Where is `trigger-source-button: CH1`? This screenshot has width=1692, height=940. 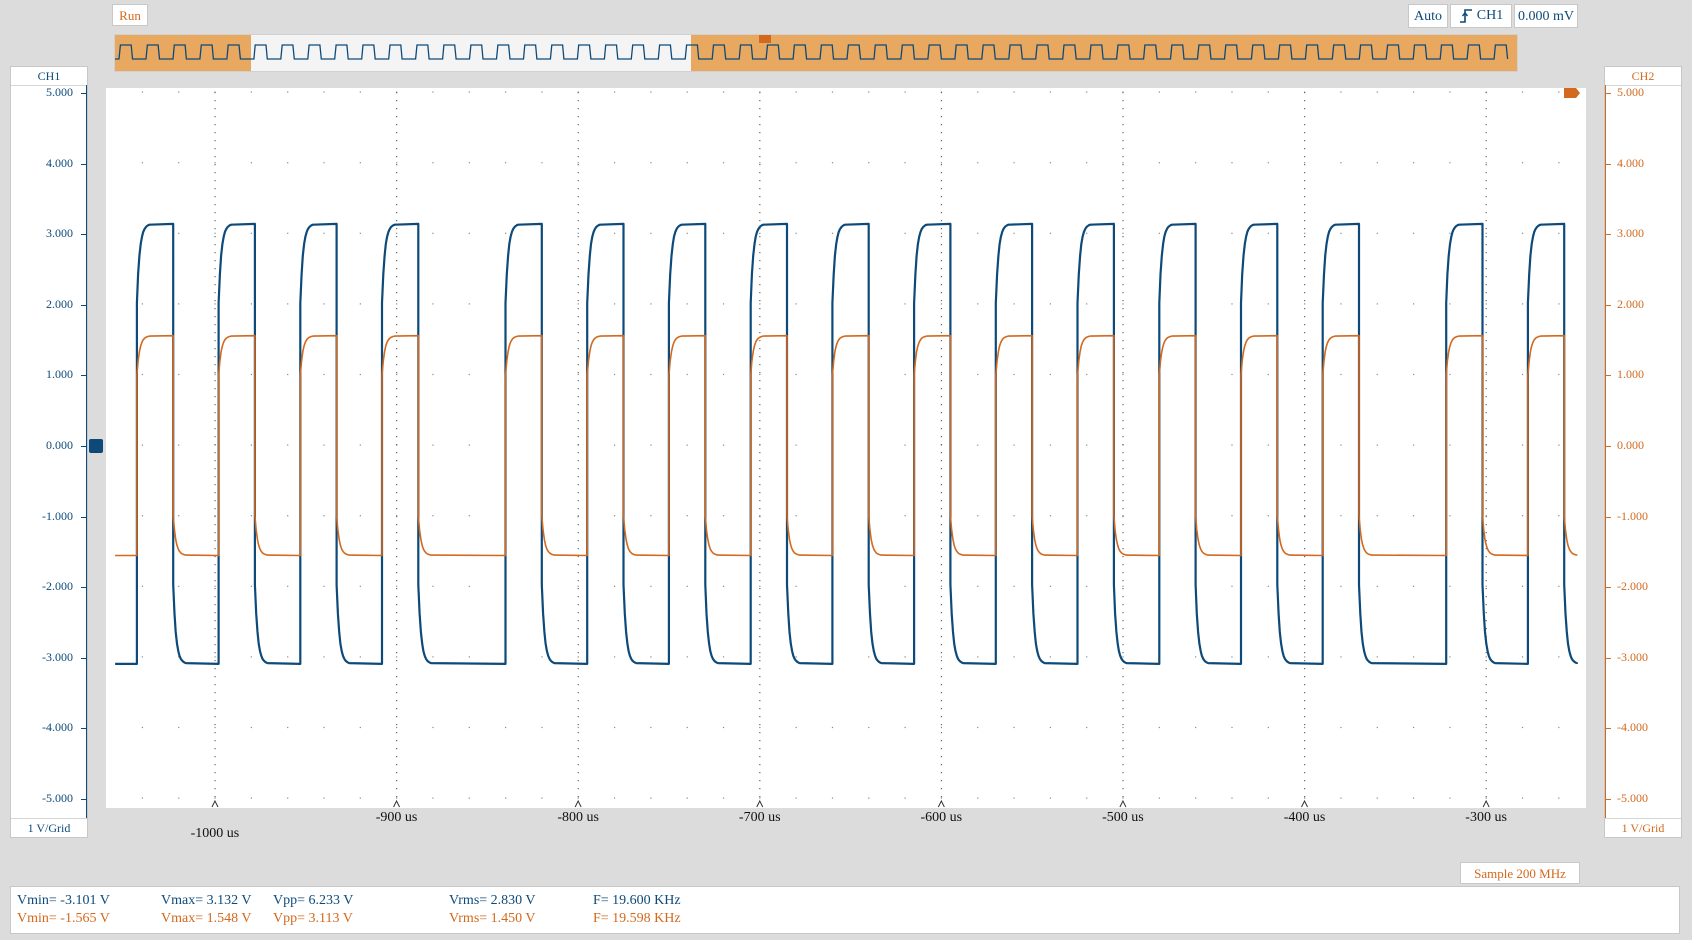
trigger-source-button: CH1 is located at coordinates (1481, 16).